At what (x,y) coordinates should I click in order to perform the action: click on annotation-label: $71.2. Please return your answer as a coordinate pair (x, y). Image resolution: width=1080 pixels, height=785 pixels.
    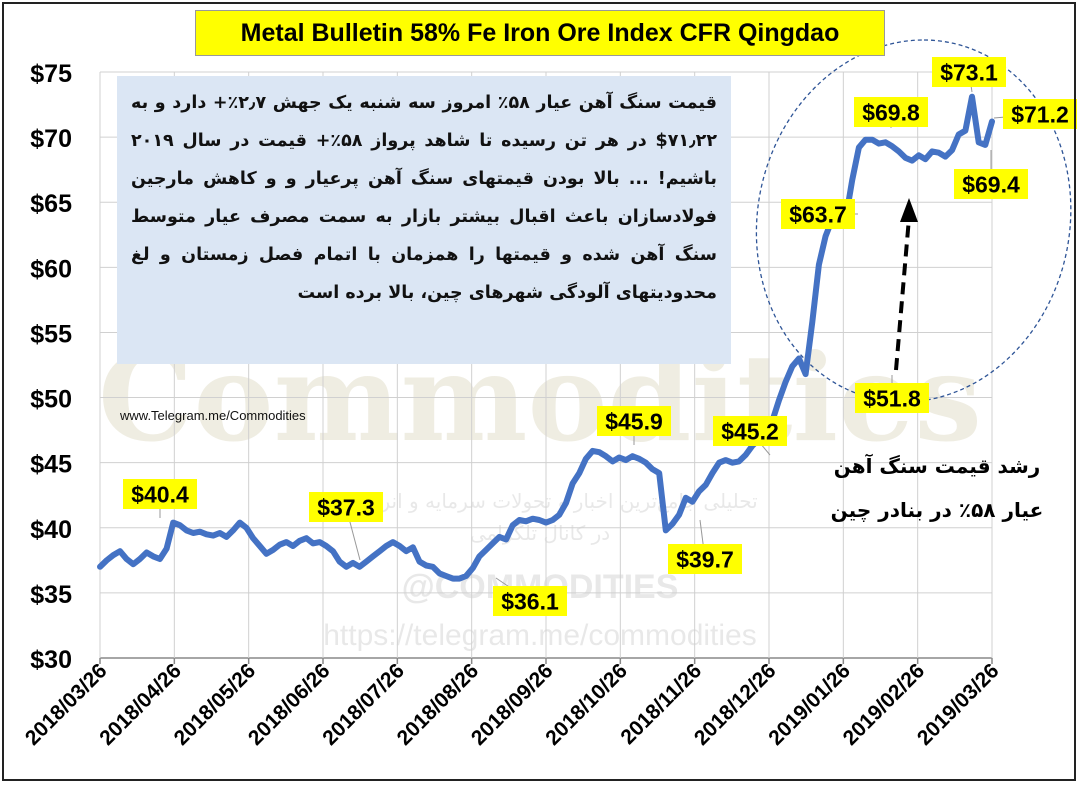
    Looking at the image, I should click on (1040, 115).